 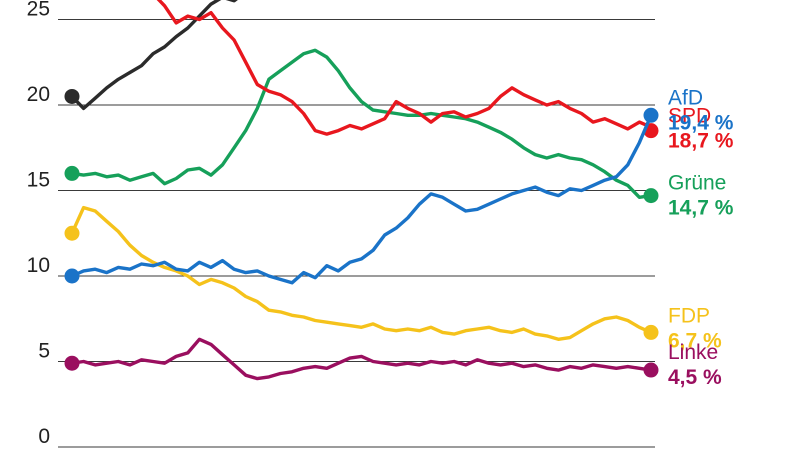 What do you see at coordinates (695, 340) in the screenshot?
I see `legend-value-fdp: 6,7 %` at bounding box center [695, 340].